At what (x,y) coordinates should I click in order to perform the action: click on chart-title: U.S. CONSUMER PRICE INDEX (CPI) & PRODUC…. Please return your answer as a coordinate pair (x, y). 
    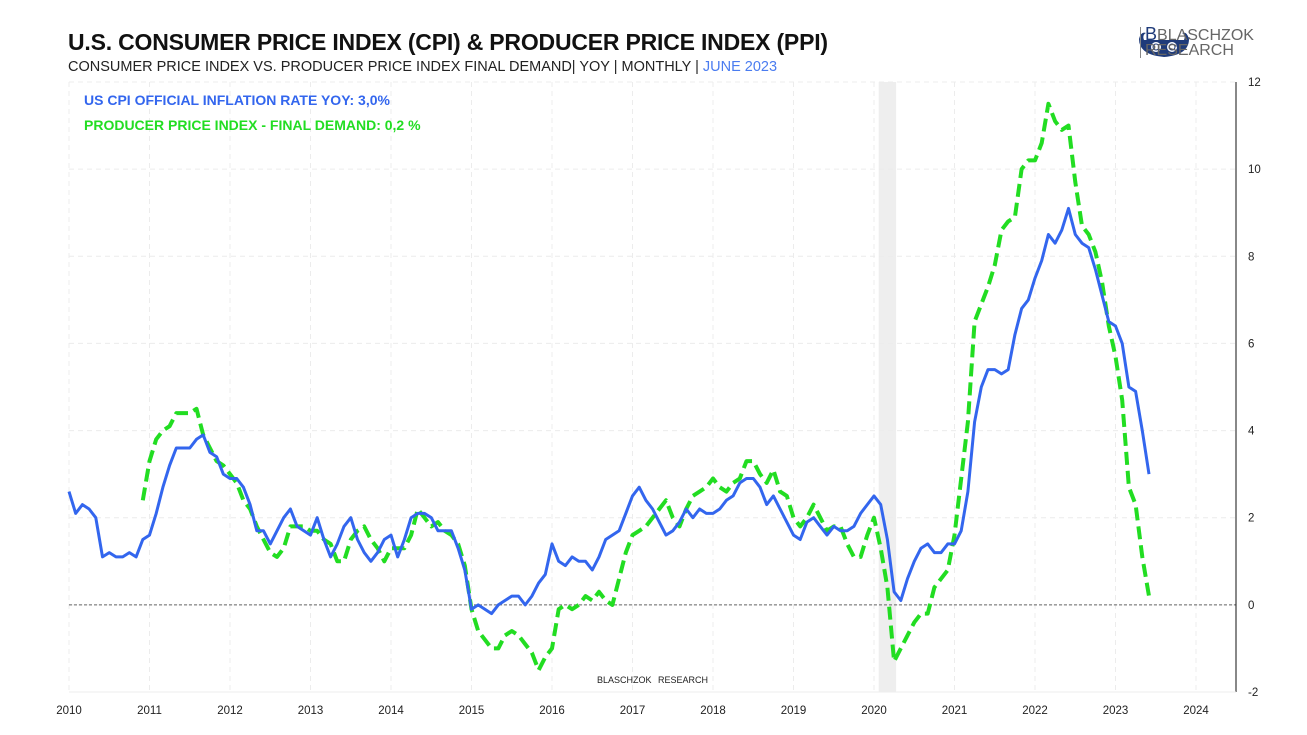
    Looking at the image, I should click on (448, 42).